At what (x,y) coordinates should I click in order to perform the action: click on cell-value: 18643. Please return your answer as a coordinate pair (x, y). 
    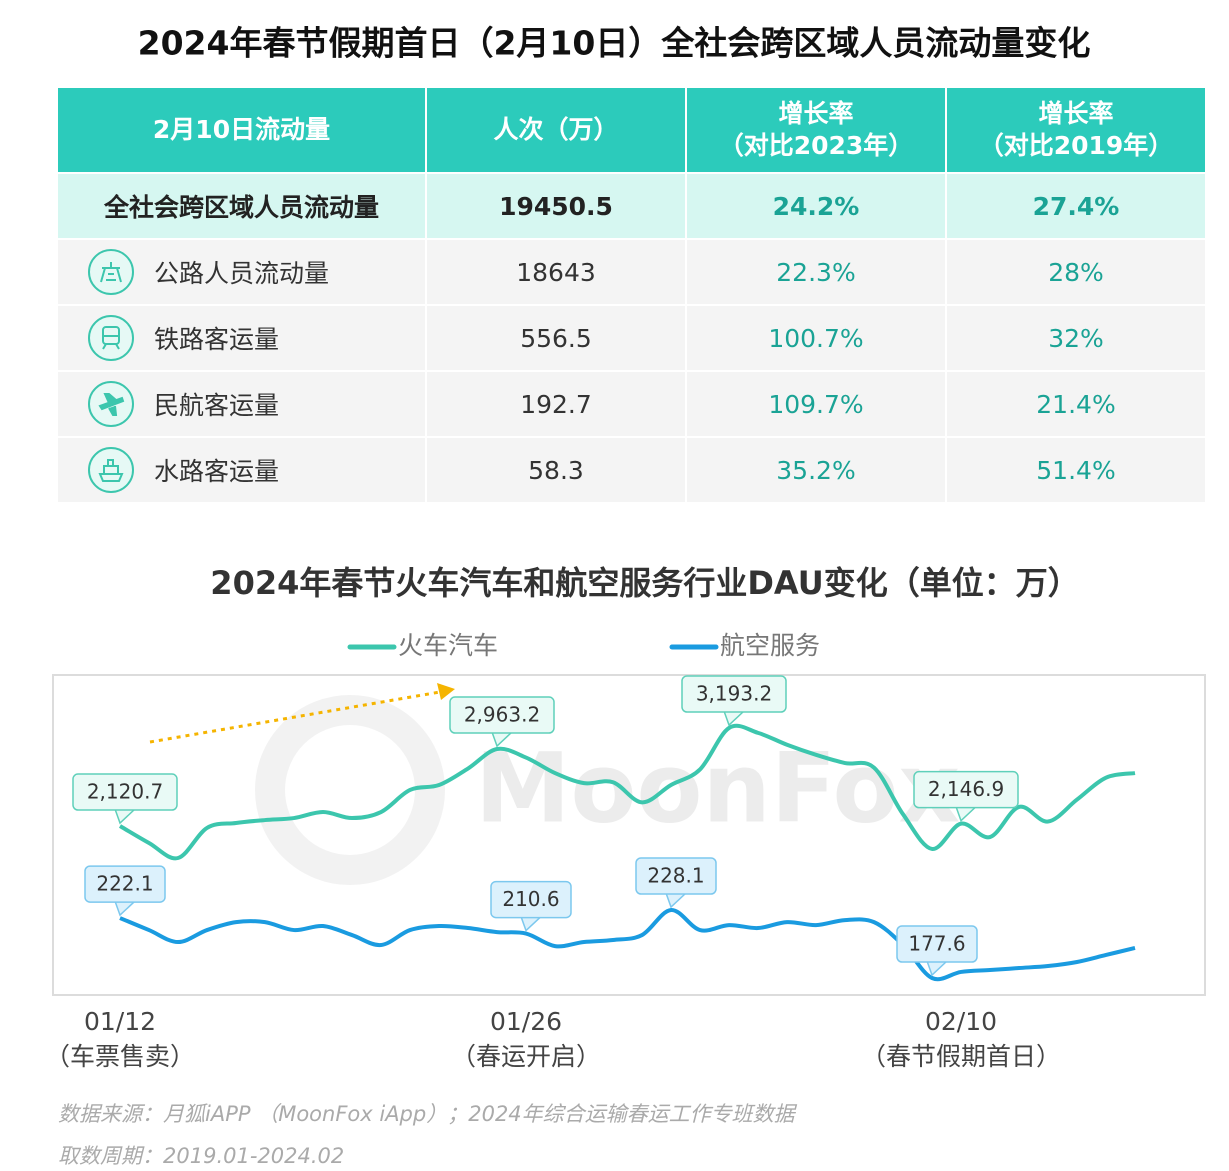
    Looking at the image, I should click on (556, 272).